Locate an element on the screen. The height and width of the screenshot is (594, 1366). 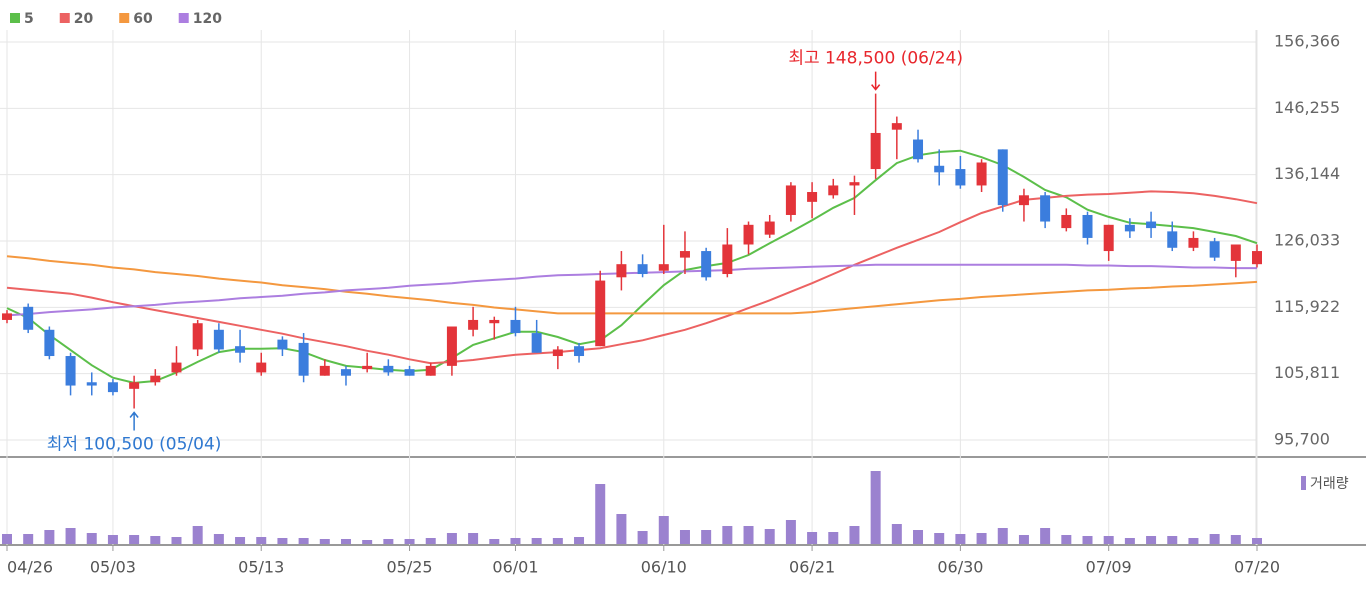
x-tick-label: 06/10 is located at coordinates (664, 567).